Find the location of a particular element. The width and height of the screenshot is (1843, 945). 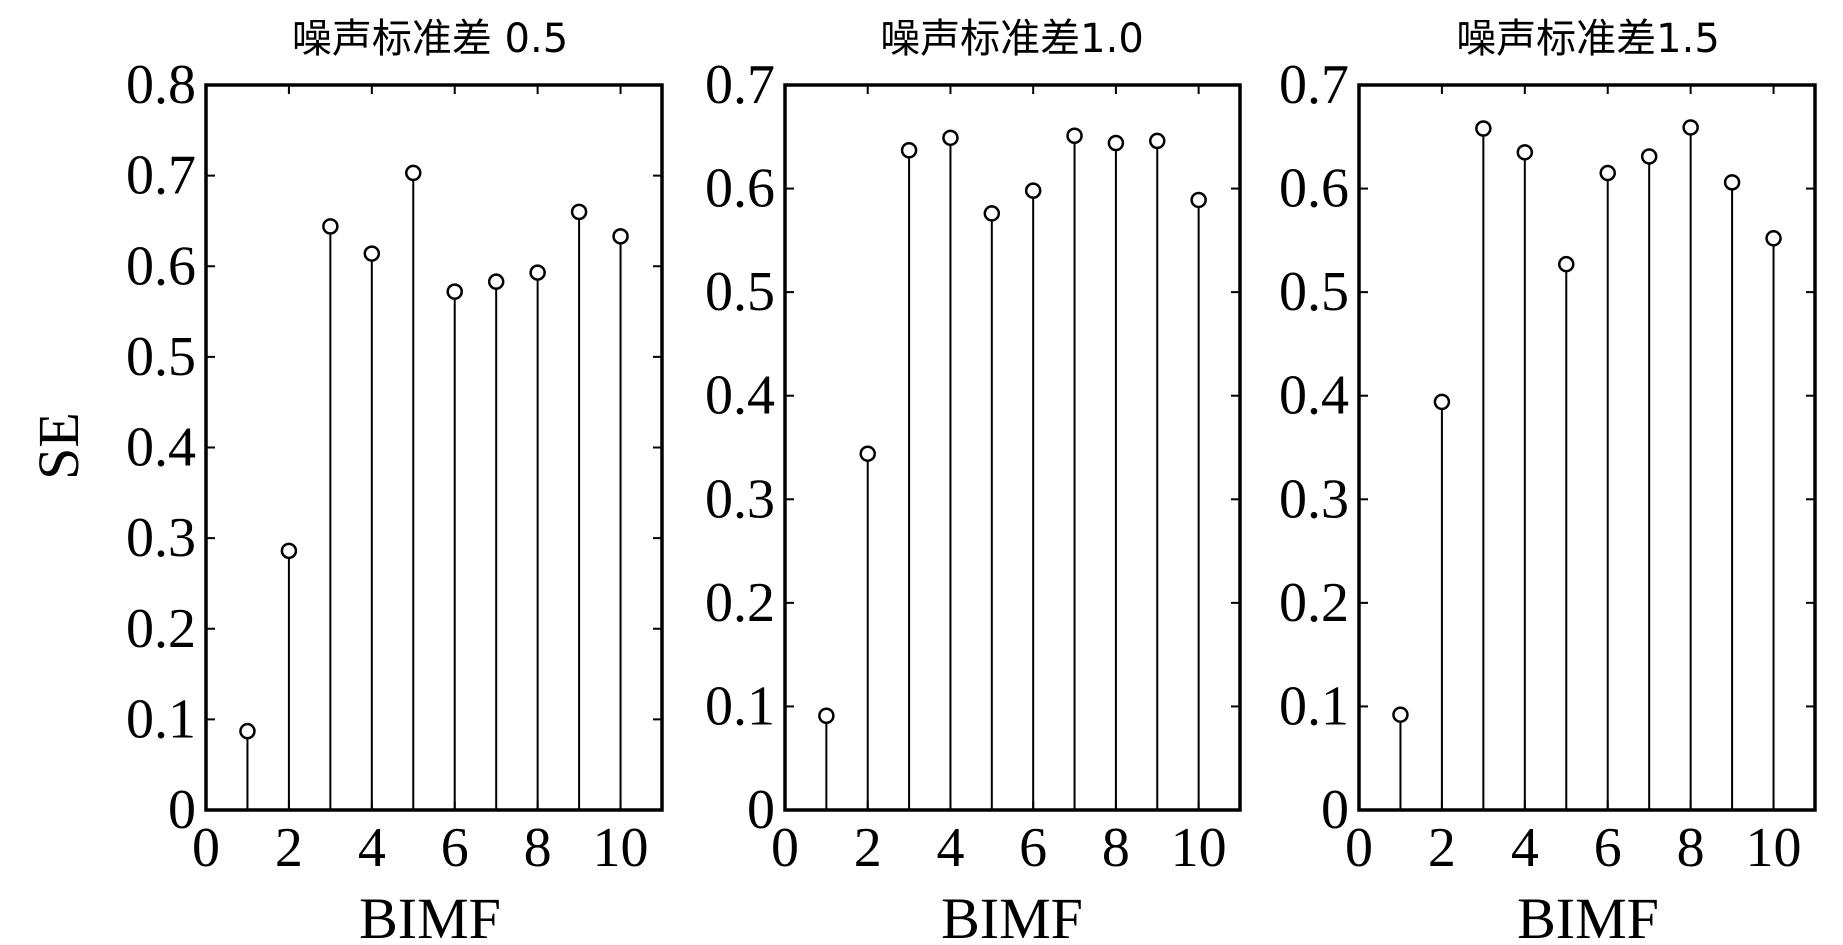

panel-3-xlabel: BIMF is located at coordinates (1588, 915).